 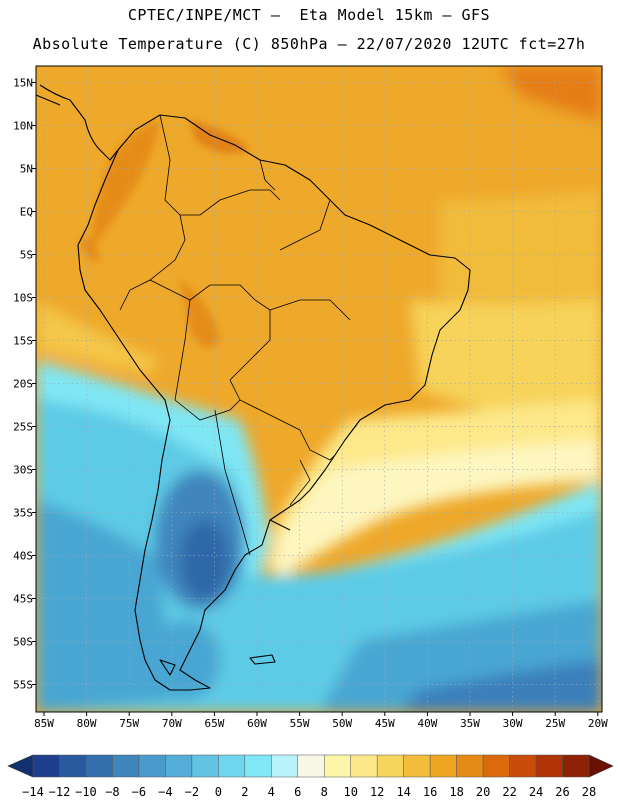 What do you see at coordinates (23, 685) in the screenshot?
I see `lat-label: 55S` at bounding box center [23, 685].